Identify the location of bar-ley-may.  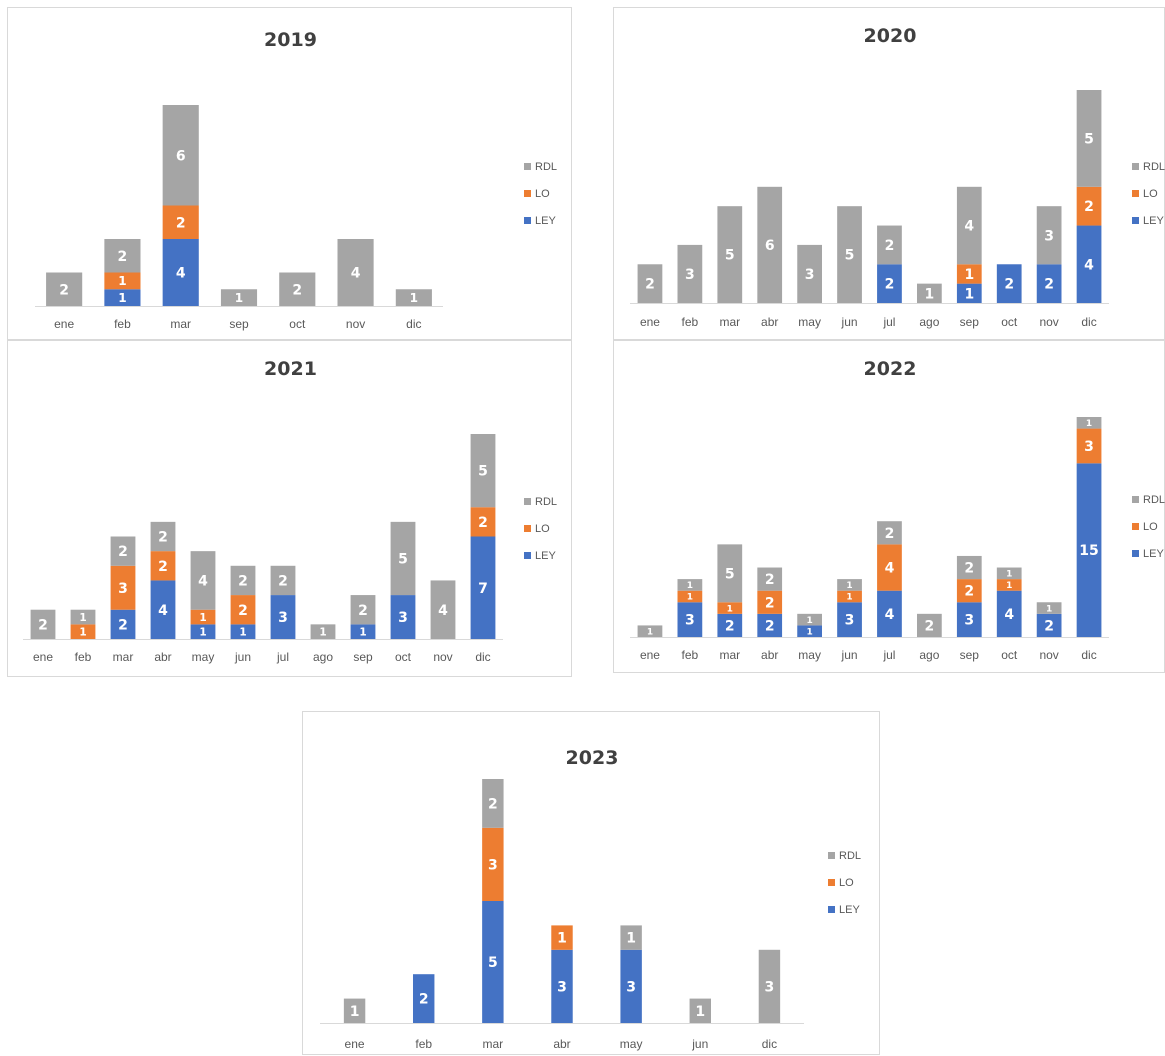
(809, 631).